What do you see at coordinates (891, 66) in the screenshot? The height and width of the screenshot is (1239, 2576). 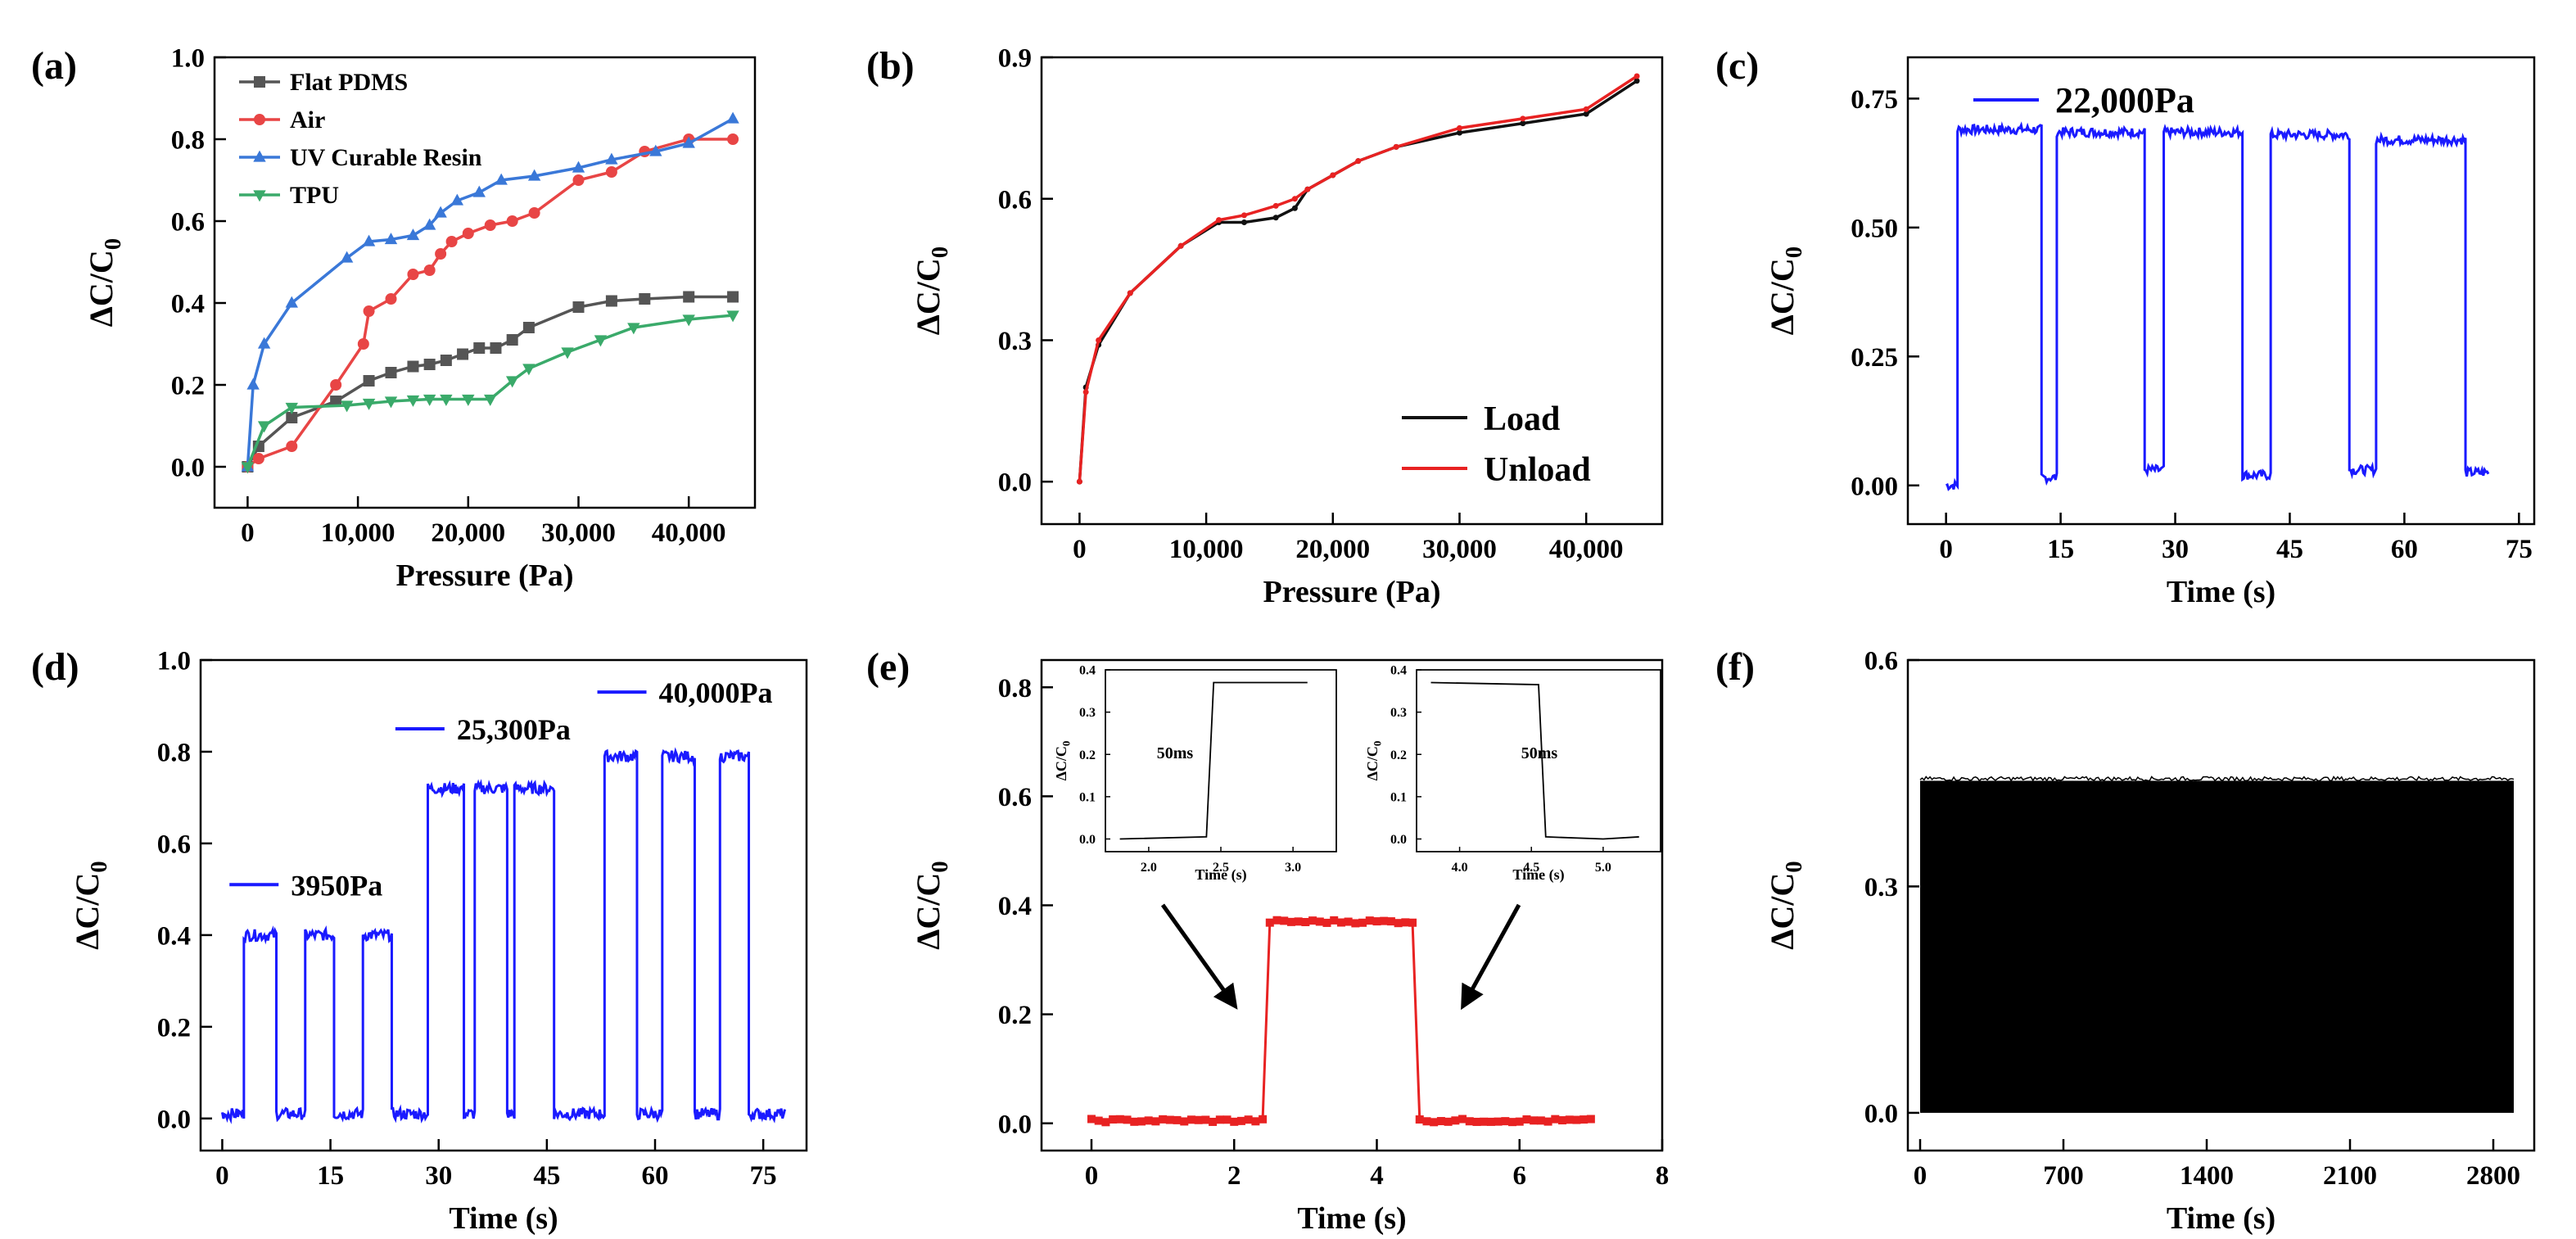 I see `panel-label: (b)` at bounding box center [891, 66].